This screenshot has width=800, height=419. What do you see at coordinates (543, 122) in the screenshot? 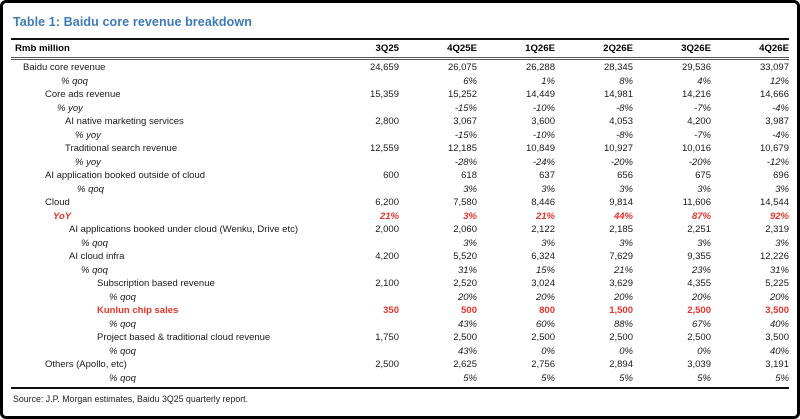
I see `cell: 3,600` at bounding box center [543, 122].